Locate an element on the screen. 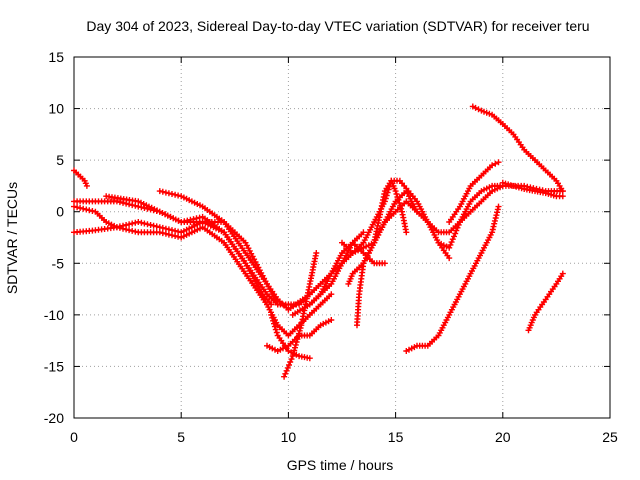 This screenshot has width=640, height=480. y-axis-label: SDTVAR / TECUs is located at coordinates (12, 238).